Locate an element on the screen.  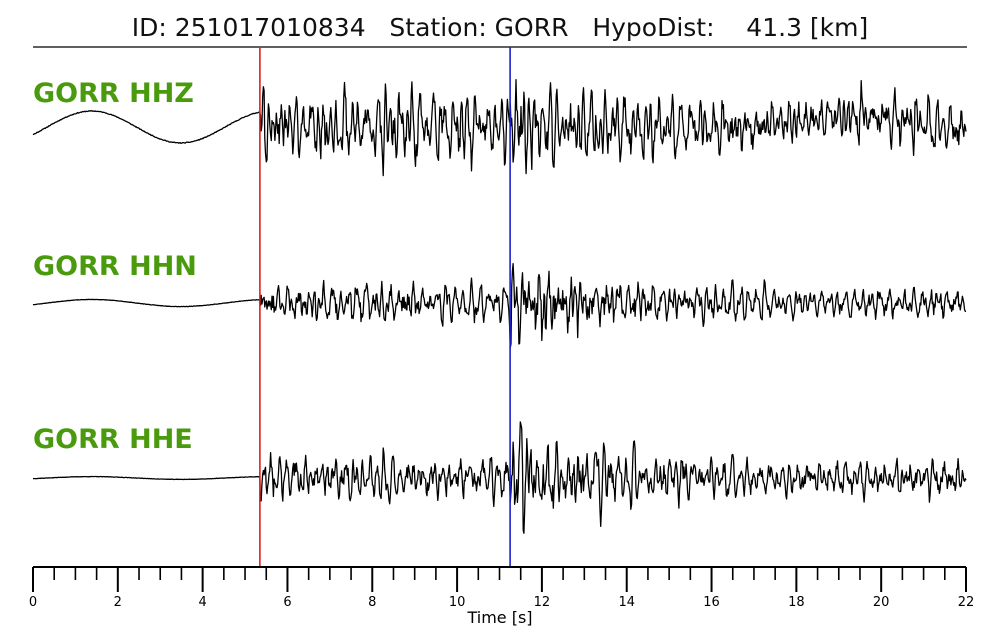
time-axis: 0 2 4 6 8 10 12 14 16 18 20 22 is located at coordinates (502, 588).